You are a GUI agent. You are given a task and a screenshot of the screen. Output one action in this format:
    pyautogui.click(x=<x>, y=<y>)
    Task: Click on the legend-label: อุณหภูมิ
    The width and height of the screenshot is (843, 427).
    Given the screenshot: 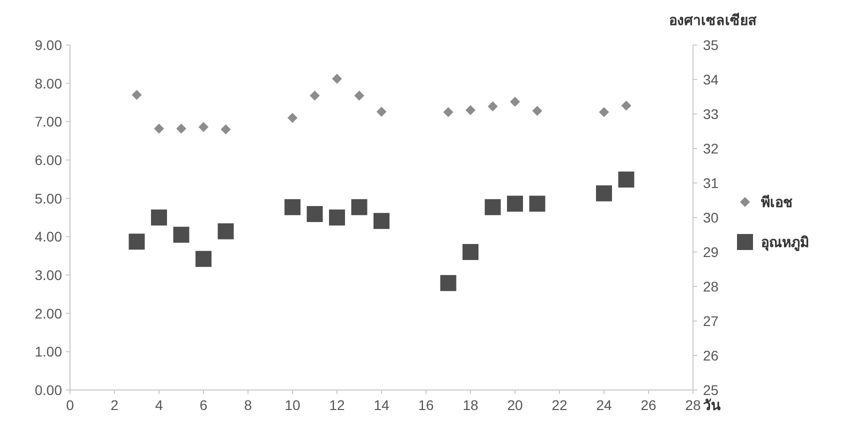 What is the action you would take?
    pyautogui.click(x=785, y=242)
    